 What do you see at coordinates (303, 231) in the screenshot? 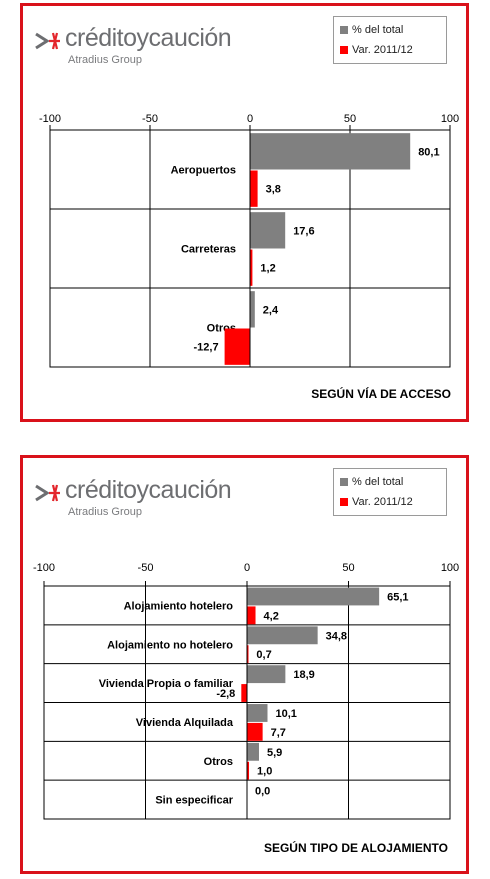
I see `data-label-total: 17,6` at bounding box center [303, 231].